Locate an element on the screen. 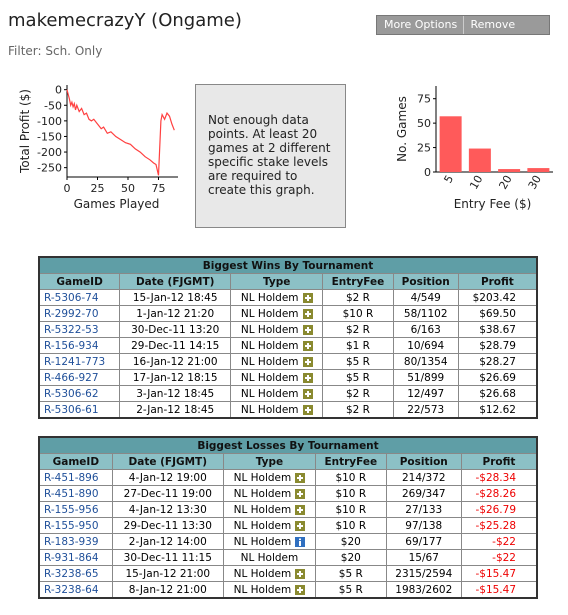  position-cell: 214/372 is located at coordinates (423, 477).